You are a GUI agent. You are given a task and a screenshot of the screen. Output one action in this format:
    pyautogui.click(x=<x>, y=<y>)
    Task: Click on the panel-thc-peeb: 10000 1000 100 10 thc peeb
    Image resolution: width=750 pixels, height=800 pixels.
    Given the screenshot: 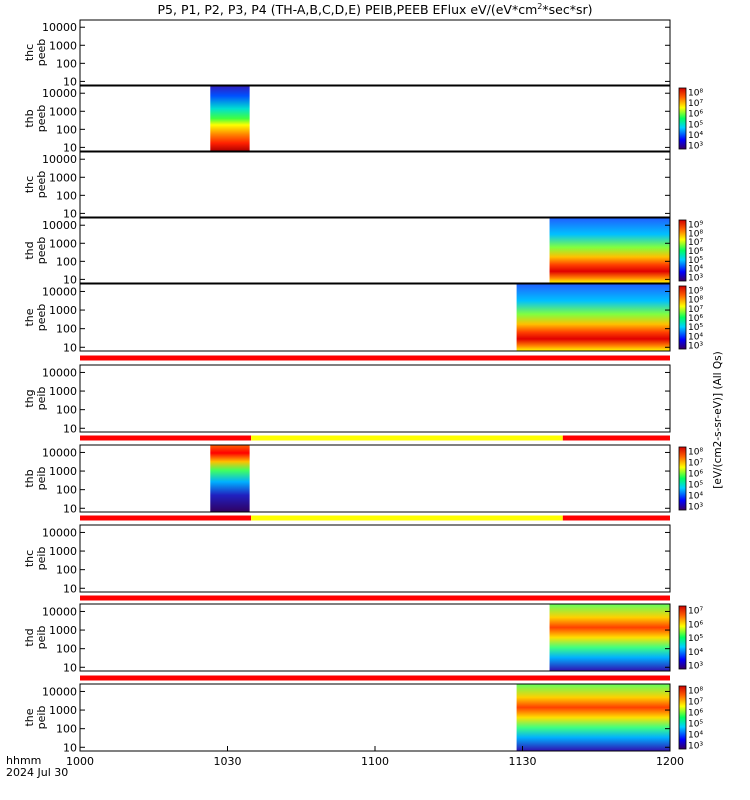 What is the action you would take?
    pyautogui.click(x=347, y=53)
    